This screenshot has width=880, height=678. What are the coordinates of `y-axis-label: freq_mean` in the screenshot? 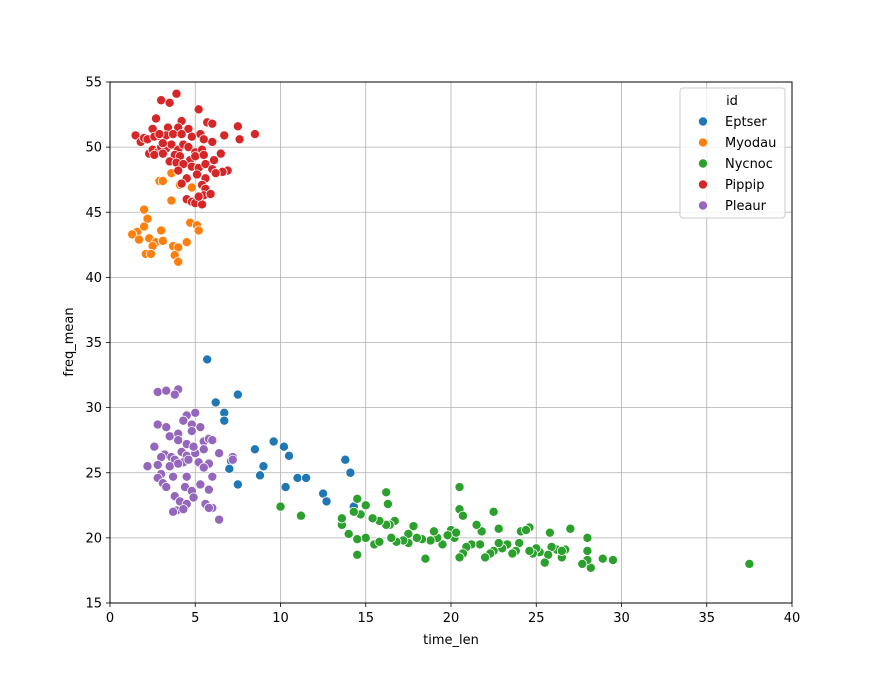 It's located at (69, 341).